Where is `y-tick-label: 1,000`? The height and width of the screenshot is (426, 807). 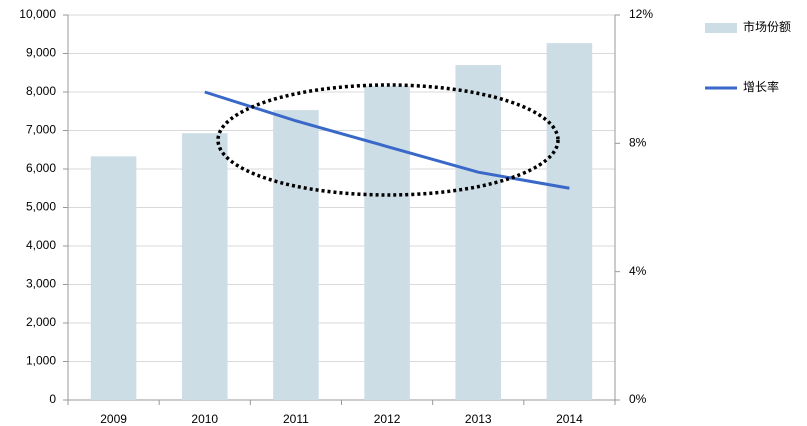 y-tick-label: 1,000 is located at coordinates (41, 361).